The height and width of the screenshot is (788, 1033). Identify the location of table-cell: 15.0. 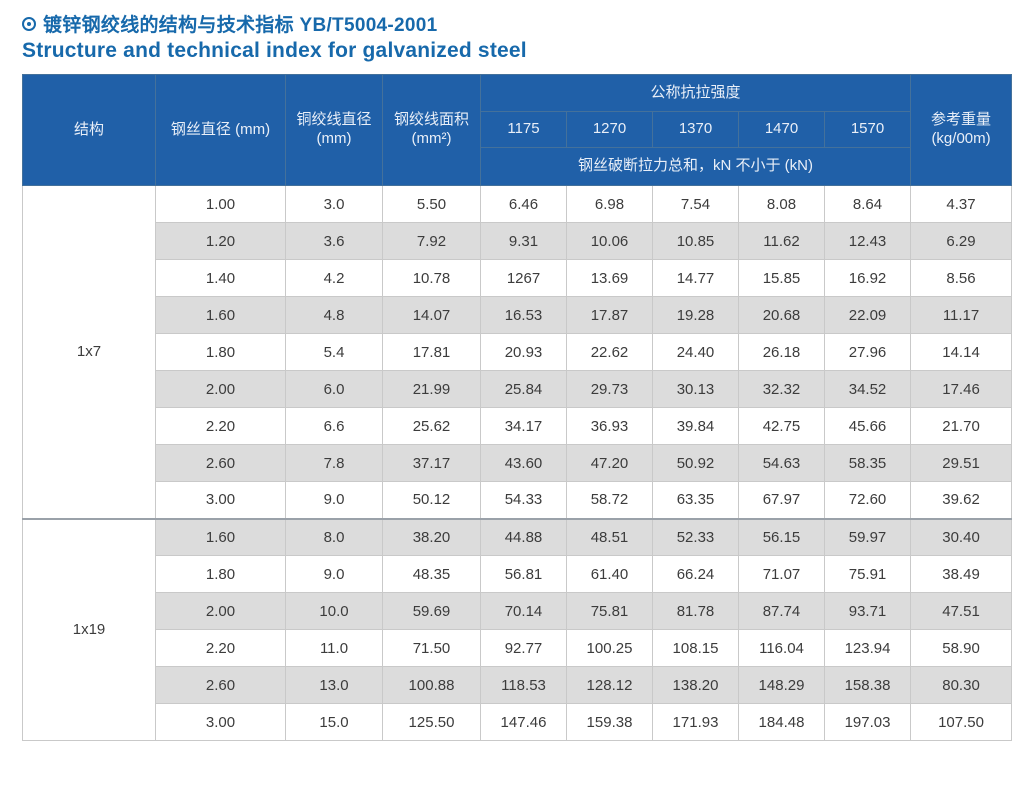
(334, 722).